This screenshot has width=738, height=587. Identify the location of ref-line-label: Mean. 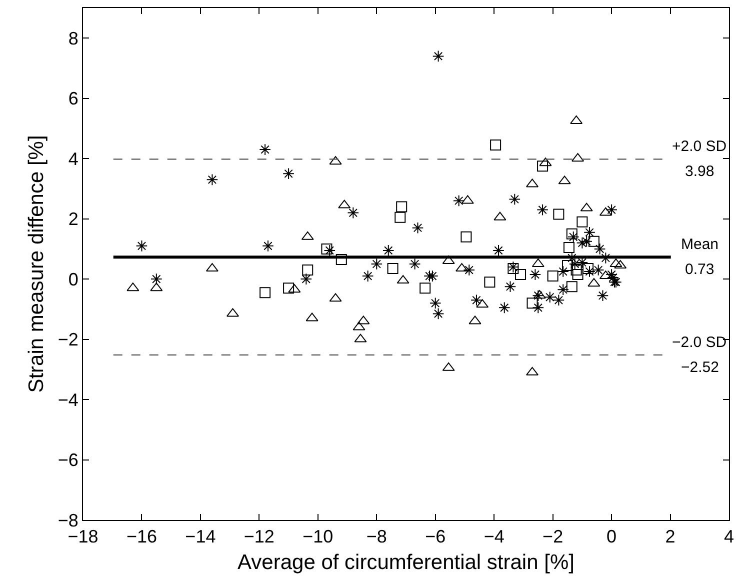
(700, 244).